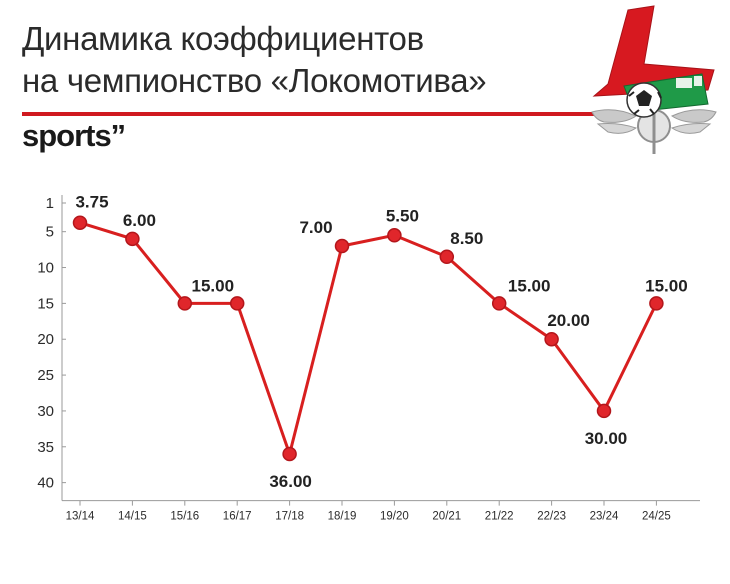 This screenshot has height=584, width=730. Describe the element at coordinates (45, 375) in the screenshot. I see `y-tick-label: 25` at that location.